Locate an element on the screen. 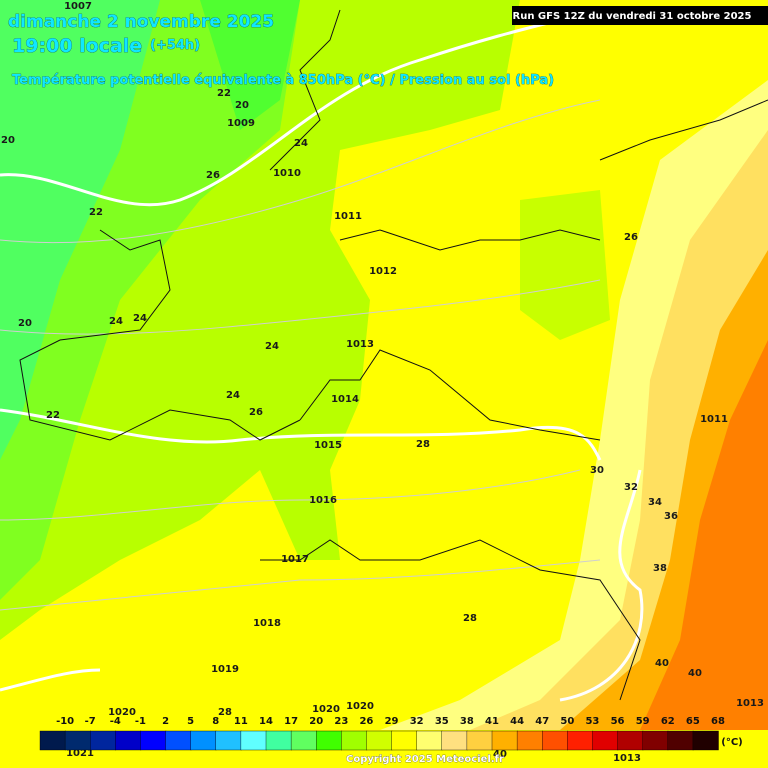  map-label: 38 is located at coordinates (660, 568).